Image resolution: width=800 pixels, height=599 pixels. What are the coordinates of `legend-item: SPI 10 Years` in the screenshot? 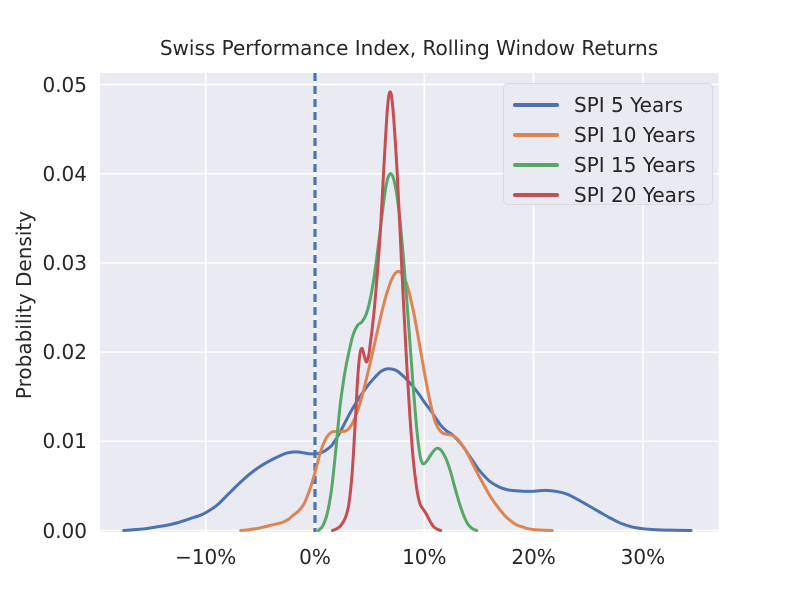 It's located at (608, 135).